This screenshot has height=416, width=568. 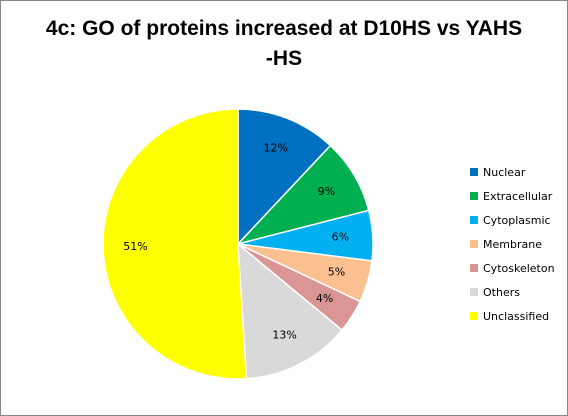 I want to click on legend-label: Unclassified, so click(x=516, y=316).